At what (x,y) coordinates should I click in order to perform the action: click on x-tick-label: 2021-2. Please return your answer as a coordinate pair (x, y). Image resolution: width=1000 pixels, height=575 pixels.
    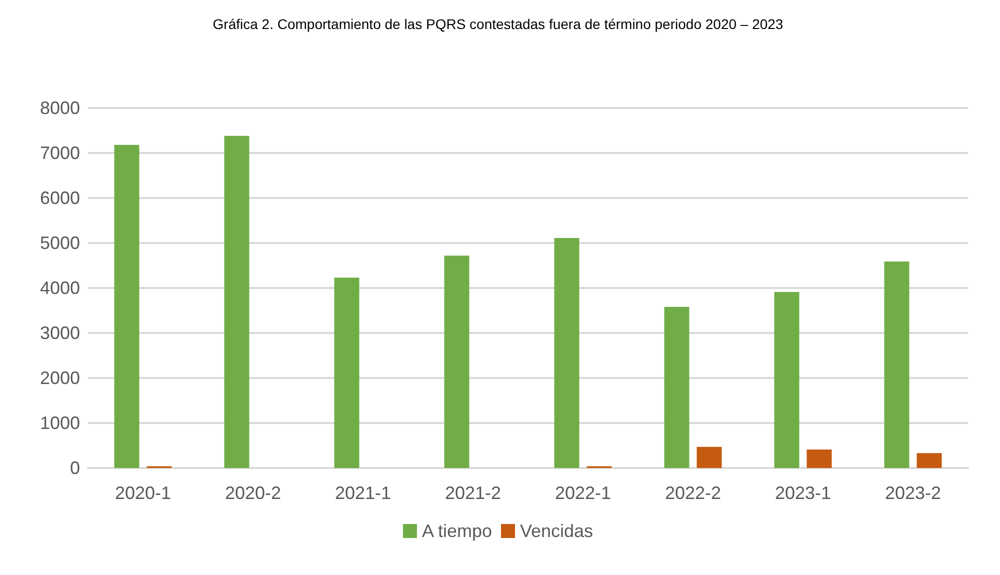
    Looking at the image, I should click on (473, 493).